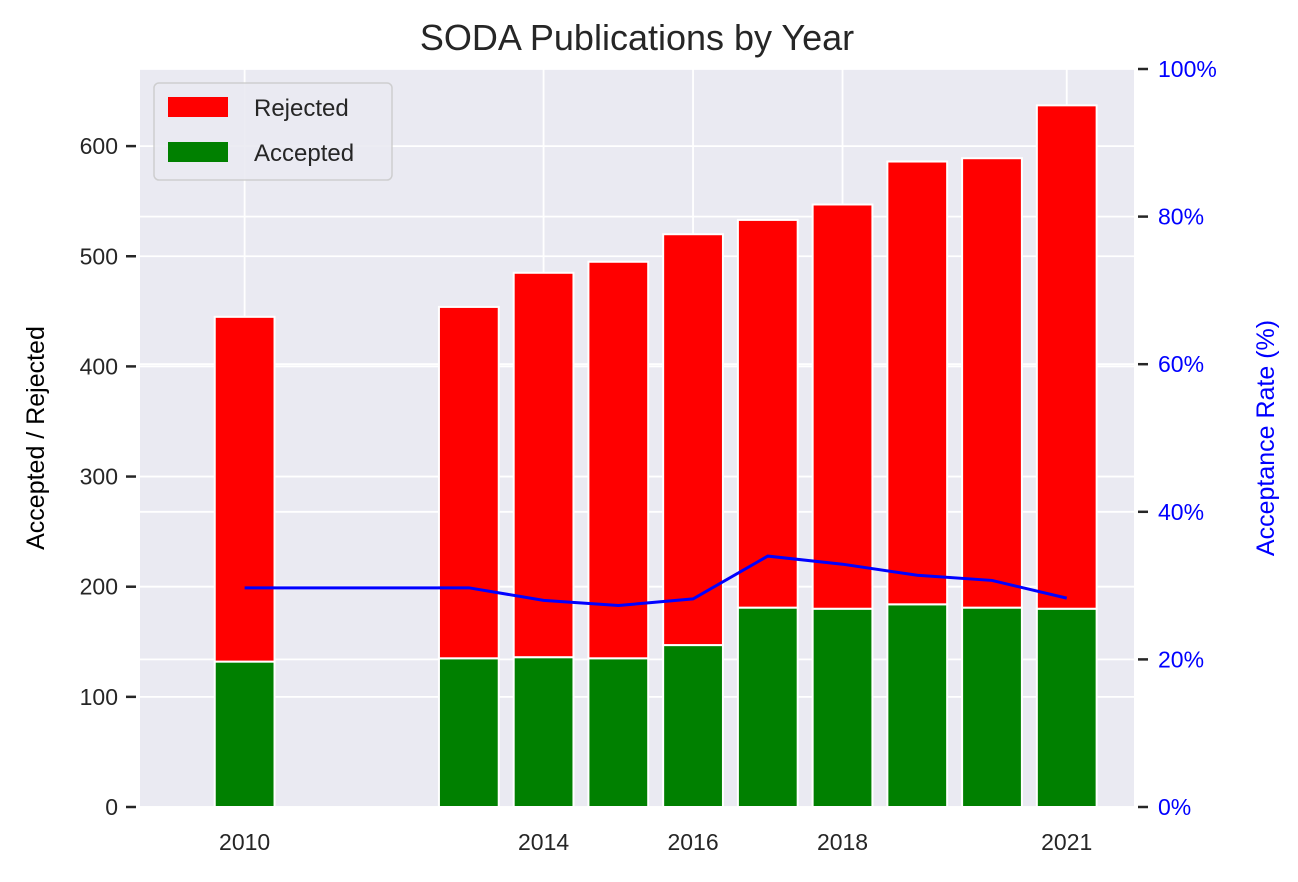 Image resolution: width=1298 pixels, height=882 pixels. What do you see at coordinates (767, 413) in the screenshot?
I see `bar-rejected-2017` at bounding box center [767, 413].